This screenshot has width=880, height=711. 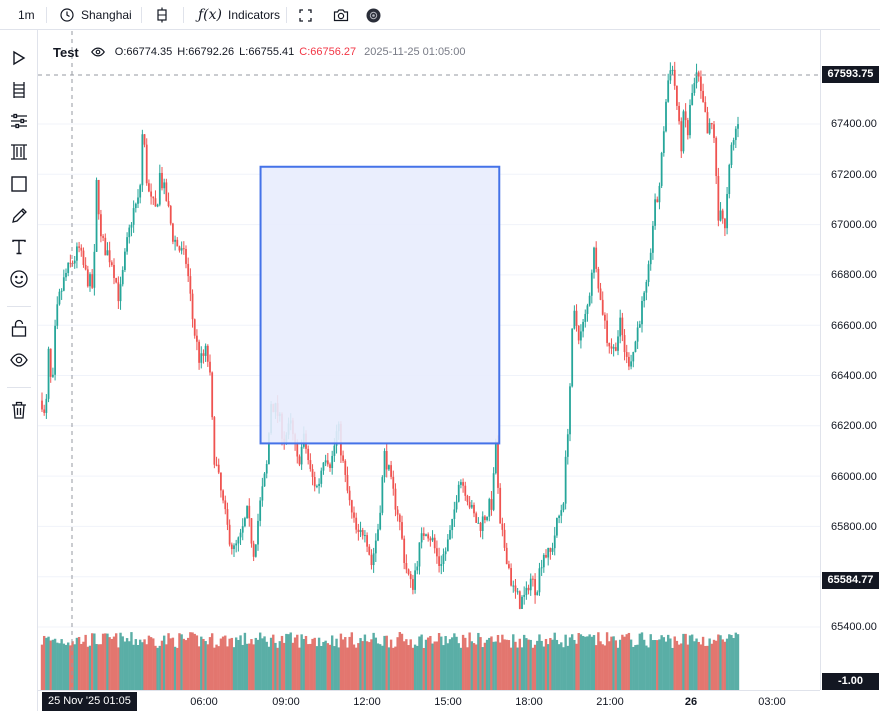 What do you see at coordinates (66, 52) in the screenshot?
I see `symbol-label: Test` at bounding box center [66, 52].